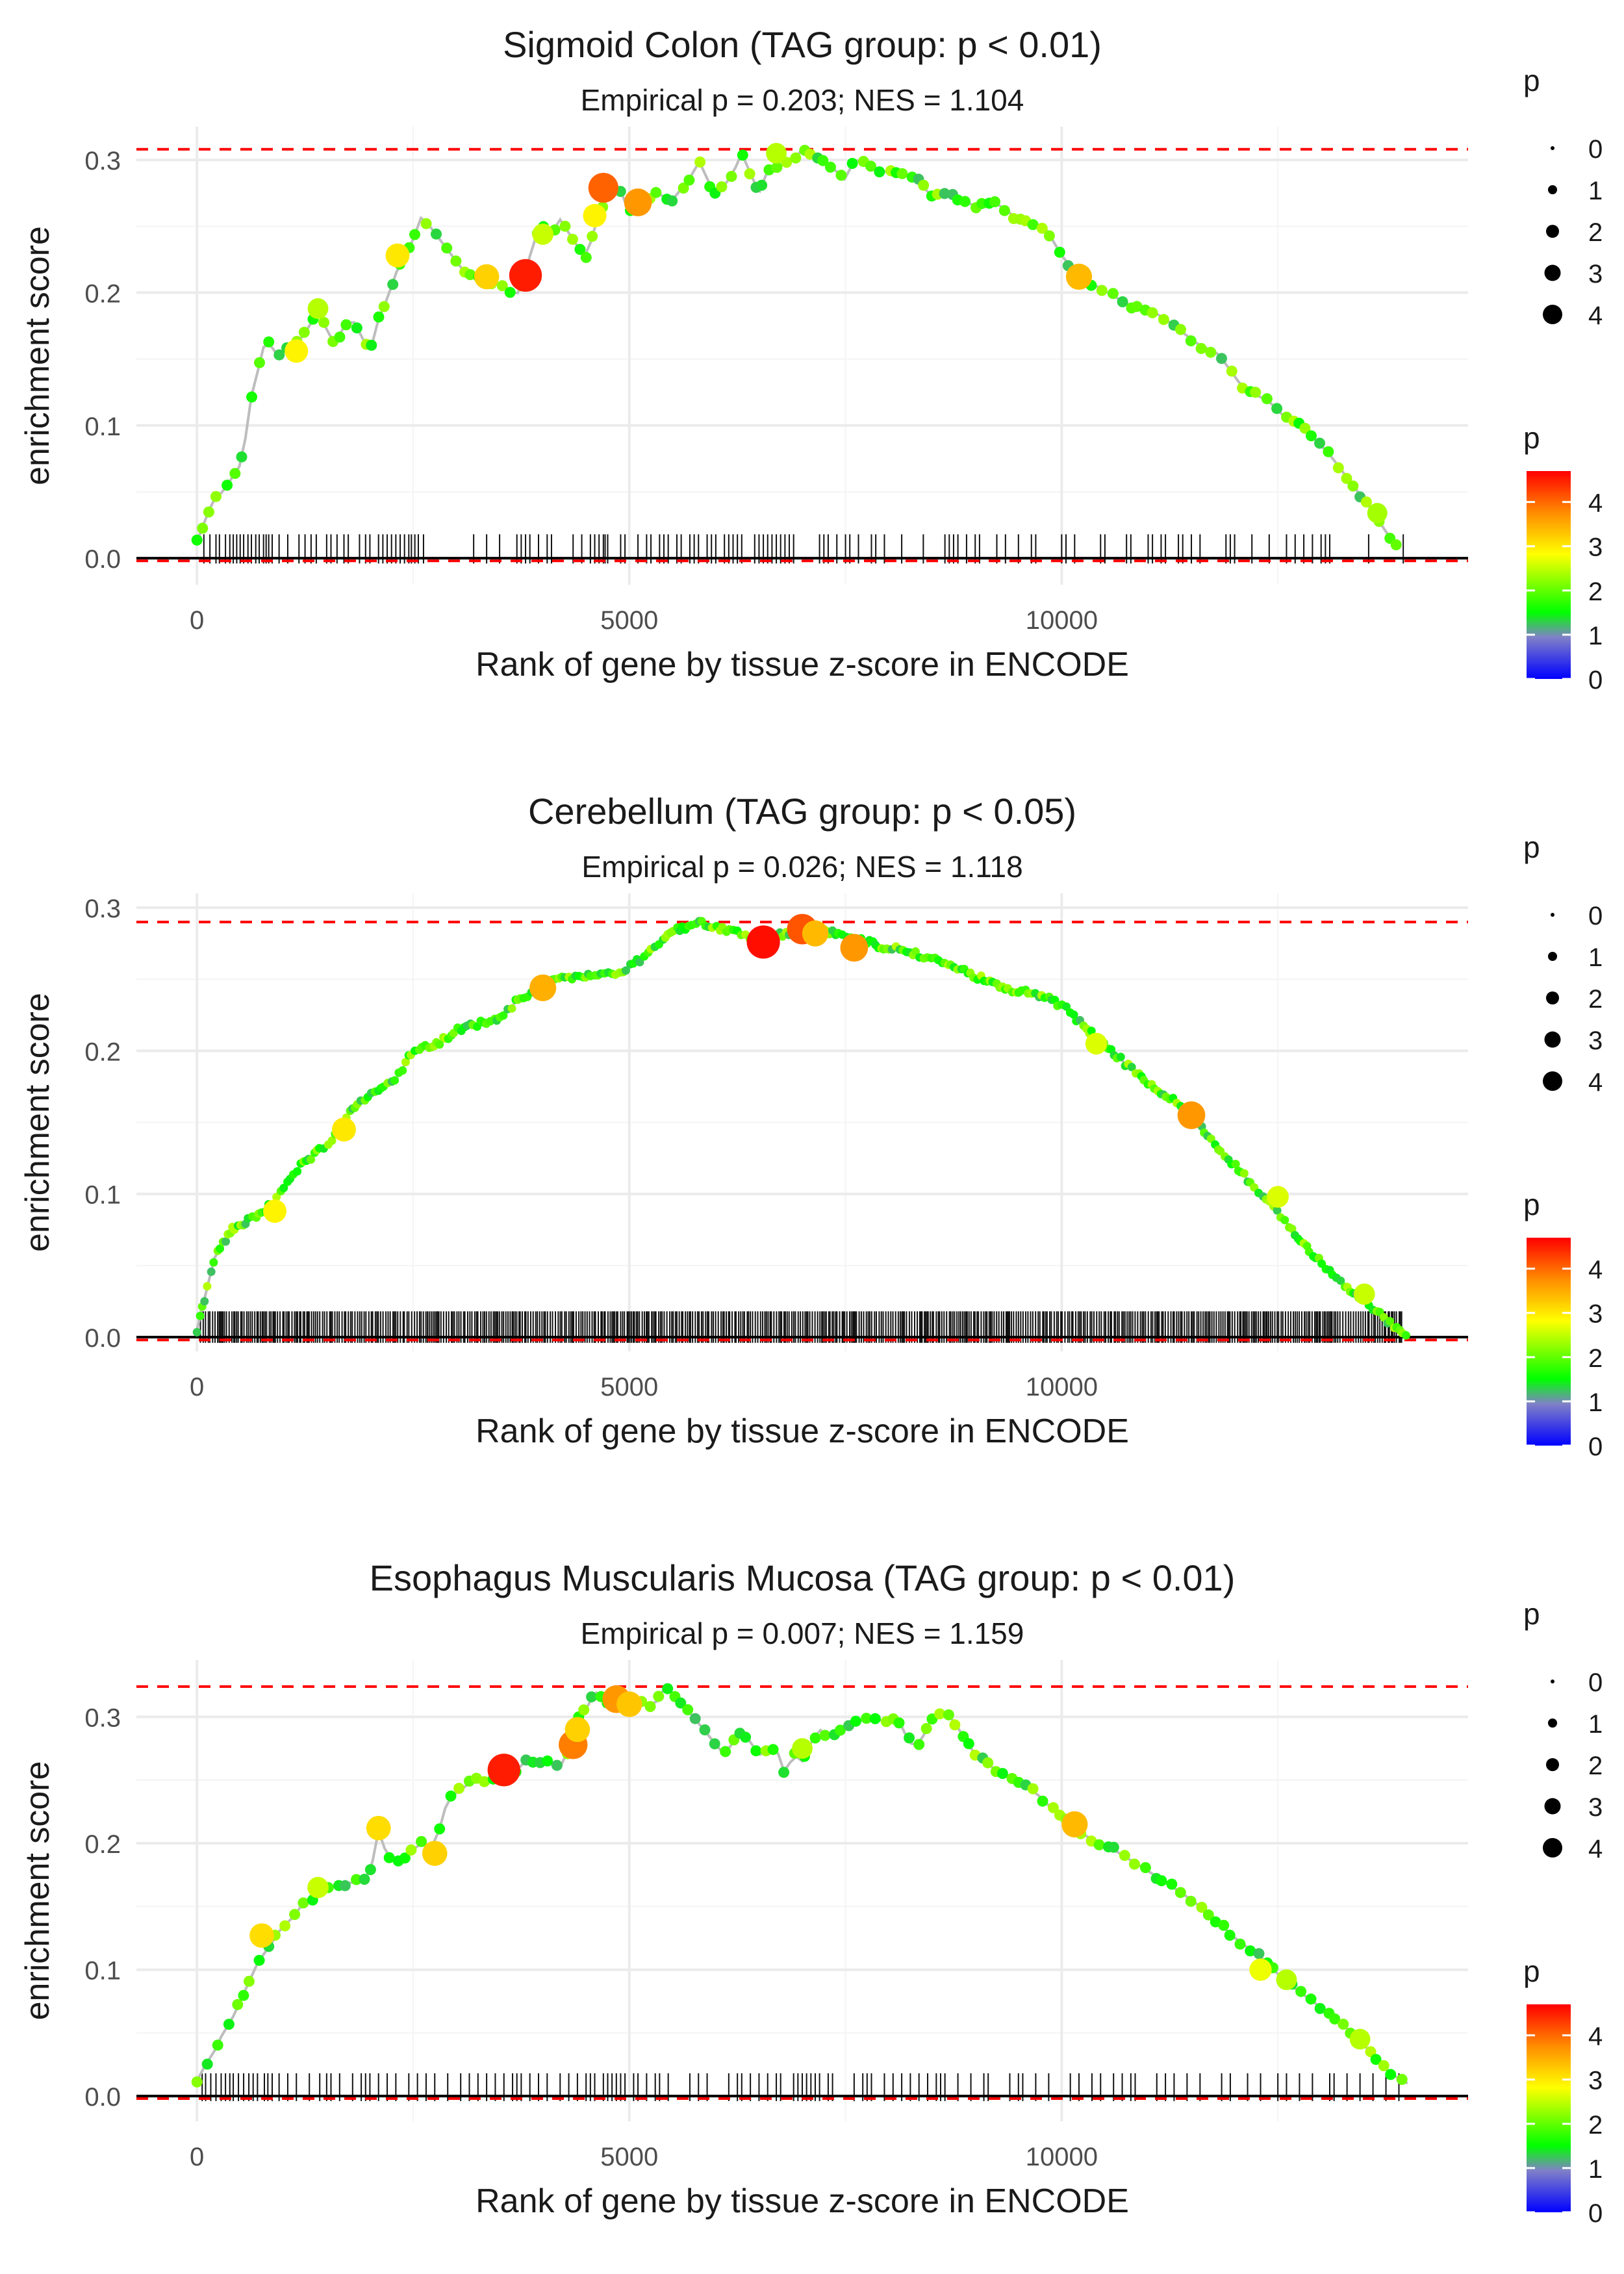  What do you see at coordinates (102, 1844) in the screenshot?
I see `y-tick-label: 0.2` at bounding box center [102, 1844].